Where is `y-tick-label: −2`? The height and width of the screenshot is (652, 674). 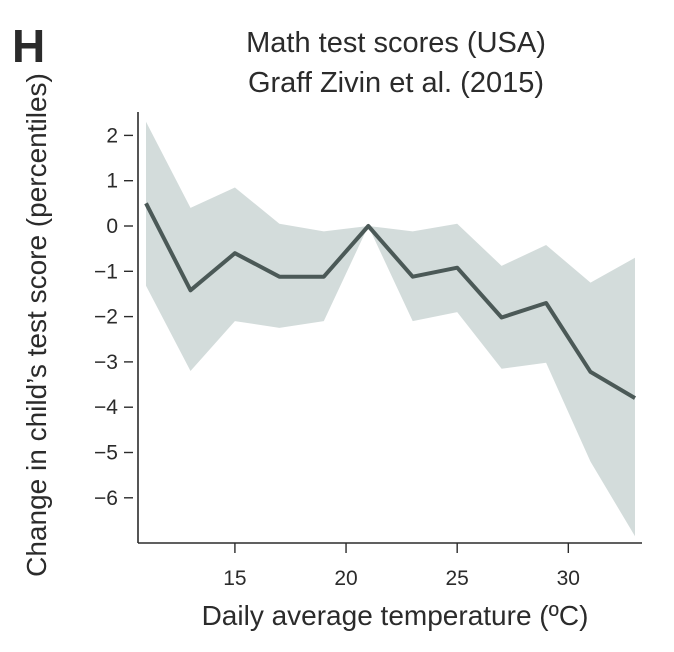 y-tick-label: −2 is located at coordinates (106, 317).